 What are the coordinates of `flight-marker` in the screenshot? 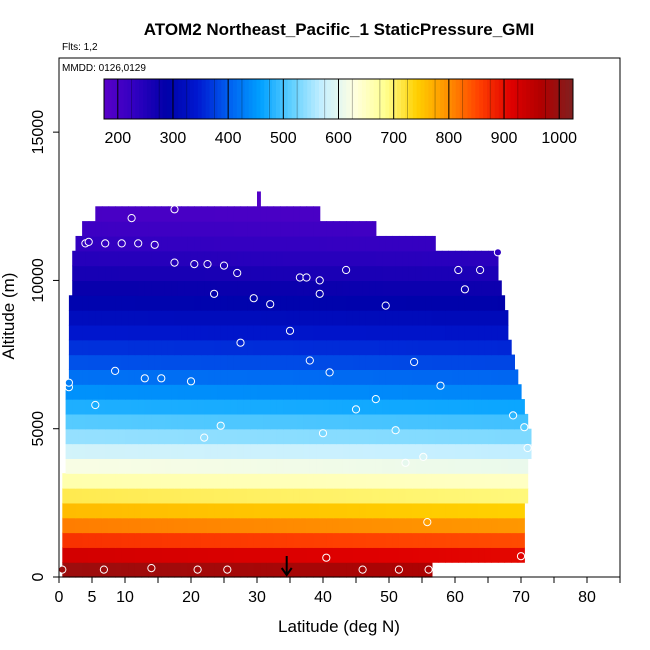 It's located at (286, 566).